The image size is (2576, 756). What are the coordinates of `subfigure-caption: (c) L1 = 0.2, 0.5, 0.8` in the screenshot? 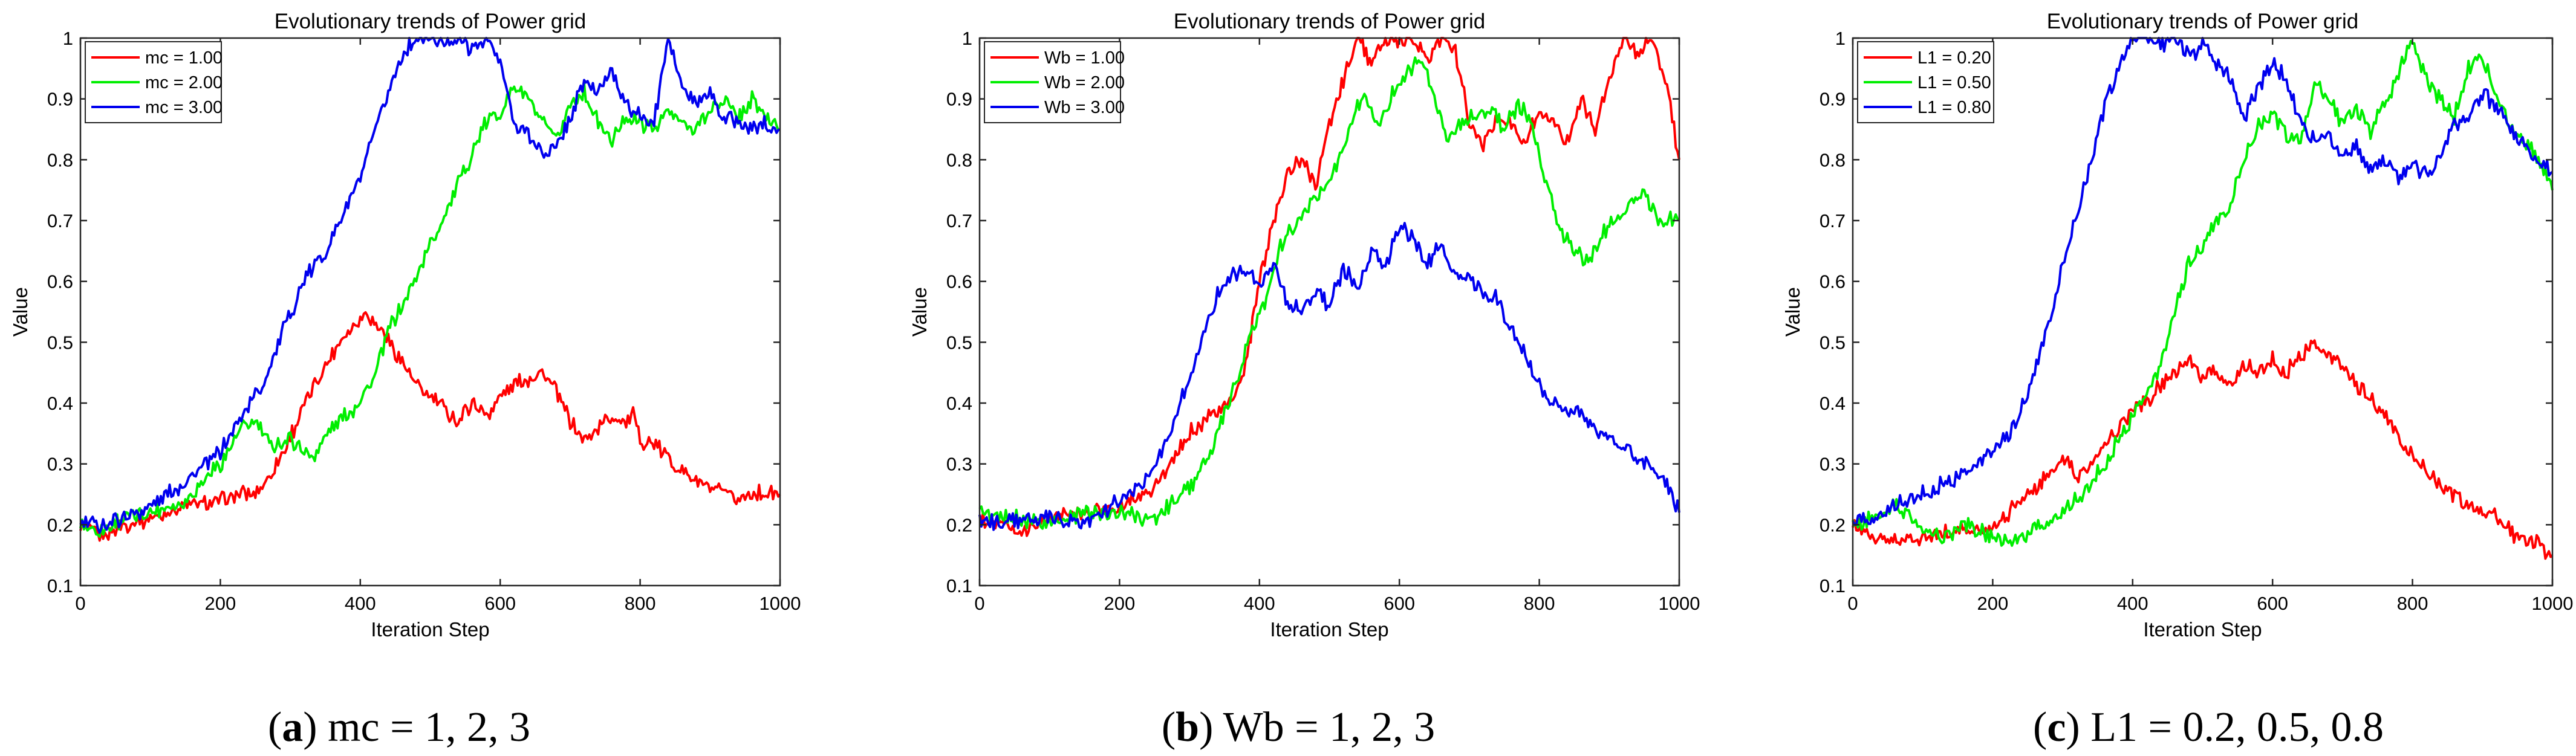 It's located at (2208, 727).